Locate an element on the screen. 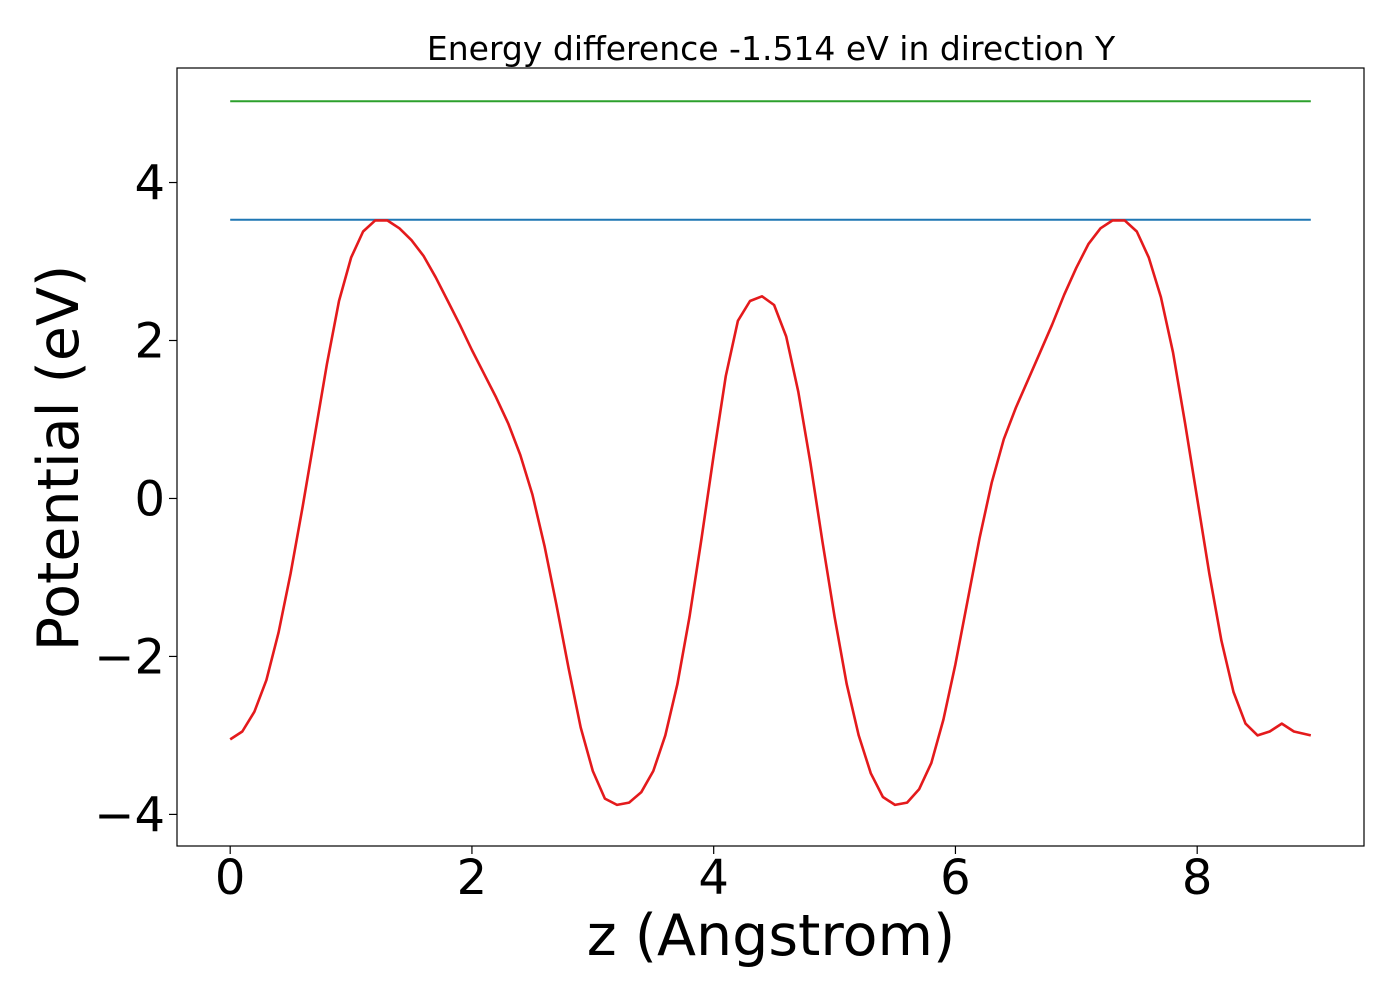 Image resolution: width=1400 pixels, height=1000 pixels. x-tick-label: 2 is located at coordinates (472, 878).